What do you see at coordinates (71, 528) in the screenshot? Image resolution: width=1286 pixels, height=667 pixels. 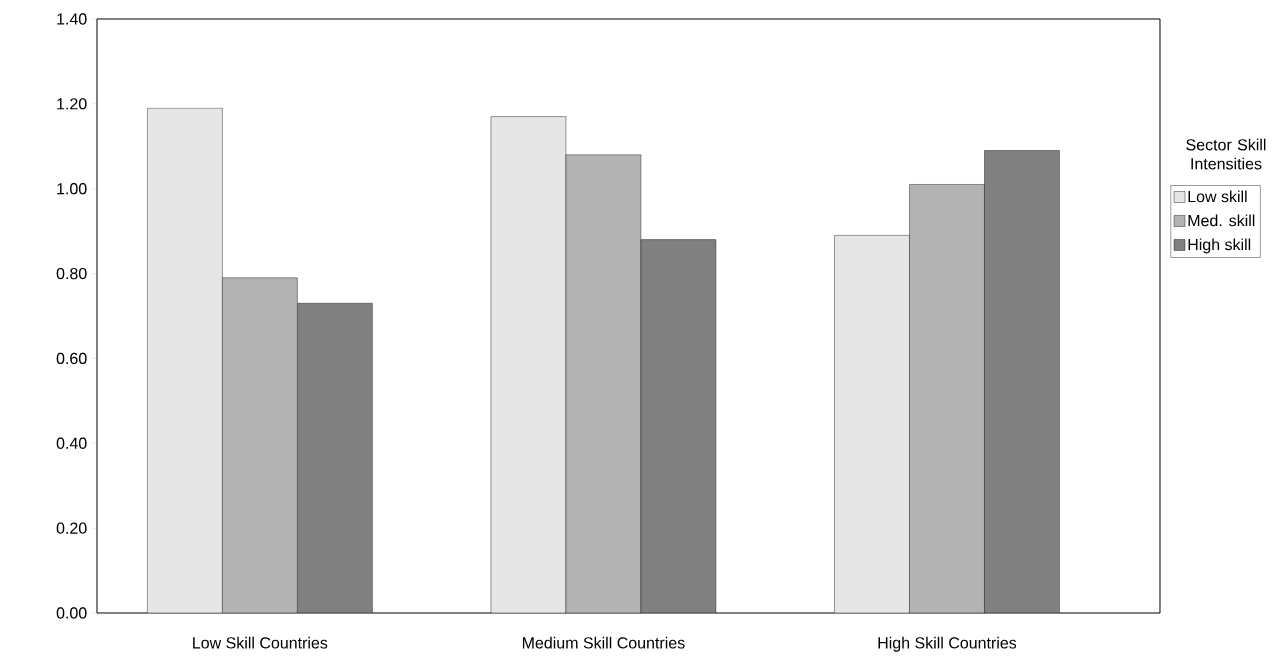 I see `y-tick-label: 0.20` at bounding box center [71, 528].